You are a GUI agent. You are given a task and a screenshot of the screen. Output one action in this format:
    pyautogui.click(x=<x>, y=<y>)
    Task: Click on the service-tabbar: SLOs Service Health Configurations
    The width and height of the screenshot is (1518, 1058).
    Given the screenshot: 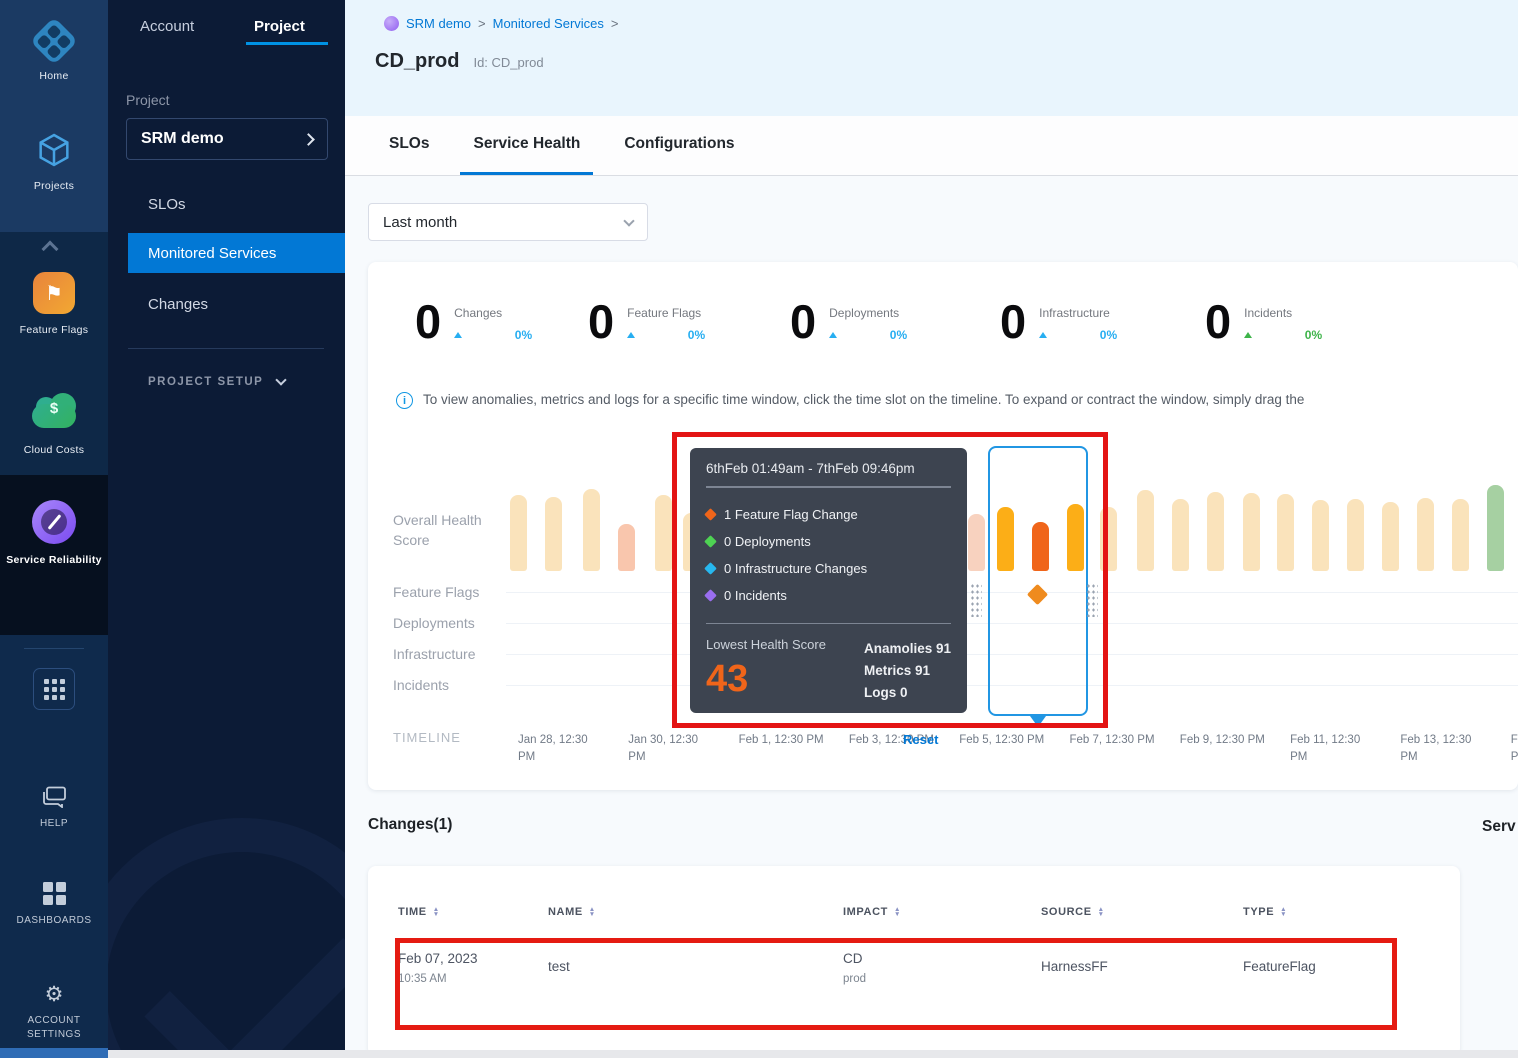 What is the action you would take?
    pyautogui.click(x=931, y=146)
    